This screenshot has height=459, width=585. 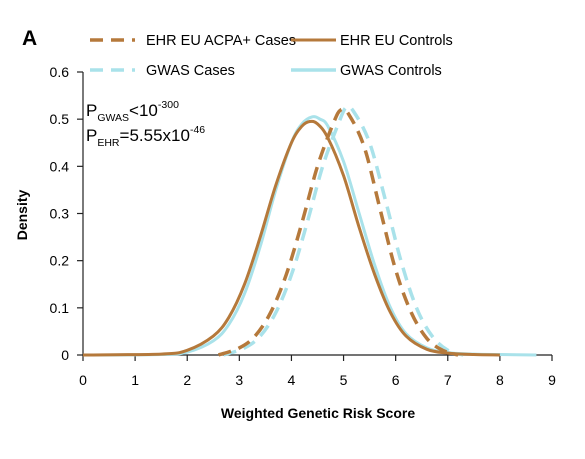 I want to click on p-ehr-superscript: -46, so click(x=197, y=130).